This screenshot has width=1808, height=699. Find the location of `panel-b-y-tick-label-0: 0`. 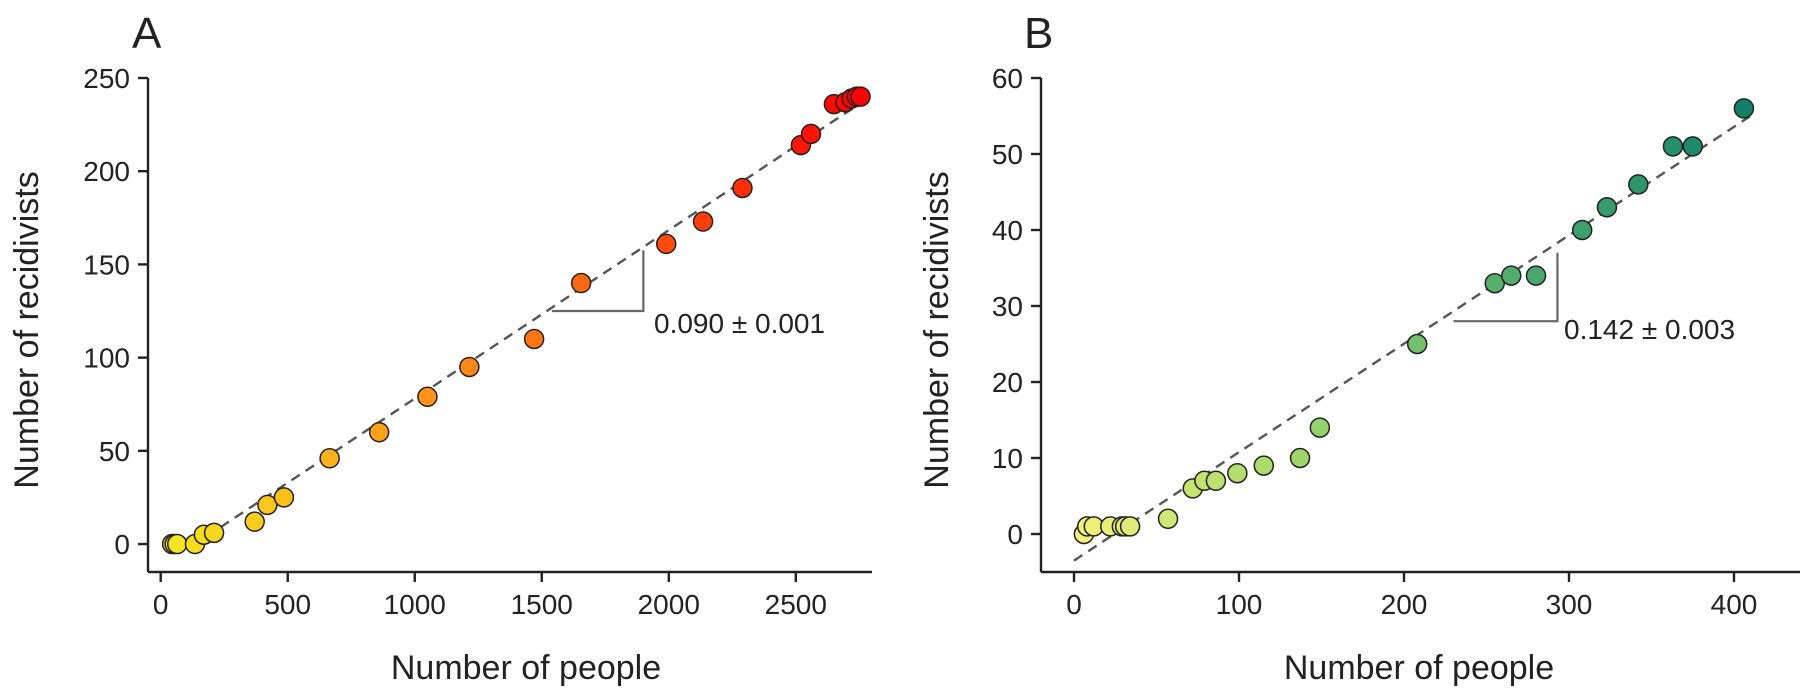

panel-b-y-tick-label-0: 0 is located at coordinates (1015, 534).